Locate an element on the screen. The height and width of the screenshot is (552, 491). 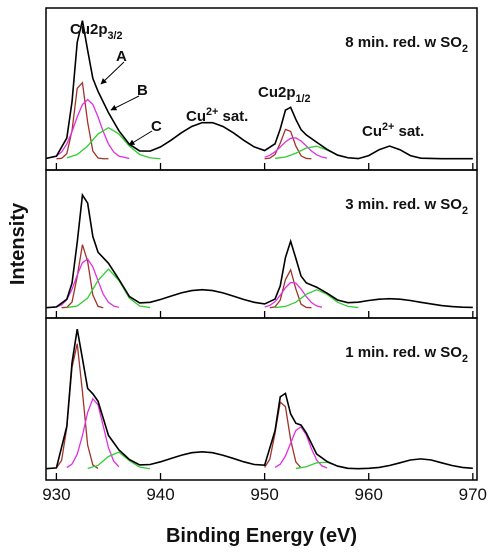
panel-label-main: 3 min. red. w SO is located at coordinates (403, 204).